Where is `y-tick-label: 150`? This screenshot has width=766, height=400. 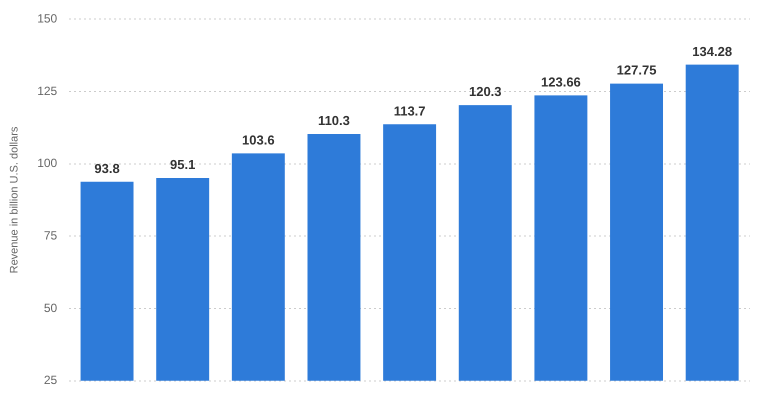
y-tick-label: 150 is located at coordinates (47, 19).